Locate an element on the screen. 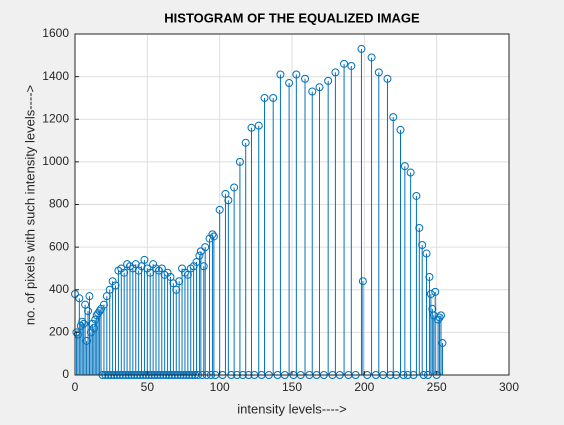  x-tick-label: 50 is located at coordinates (148, 387).